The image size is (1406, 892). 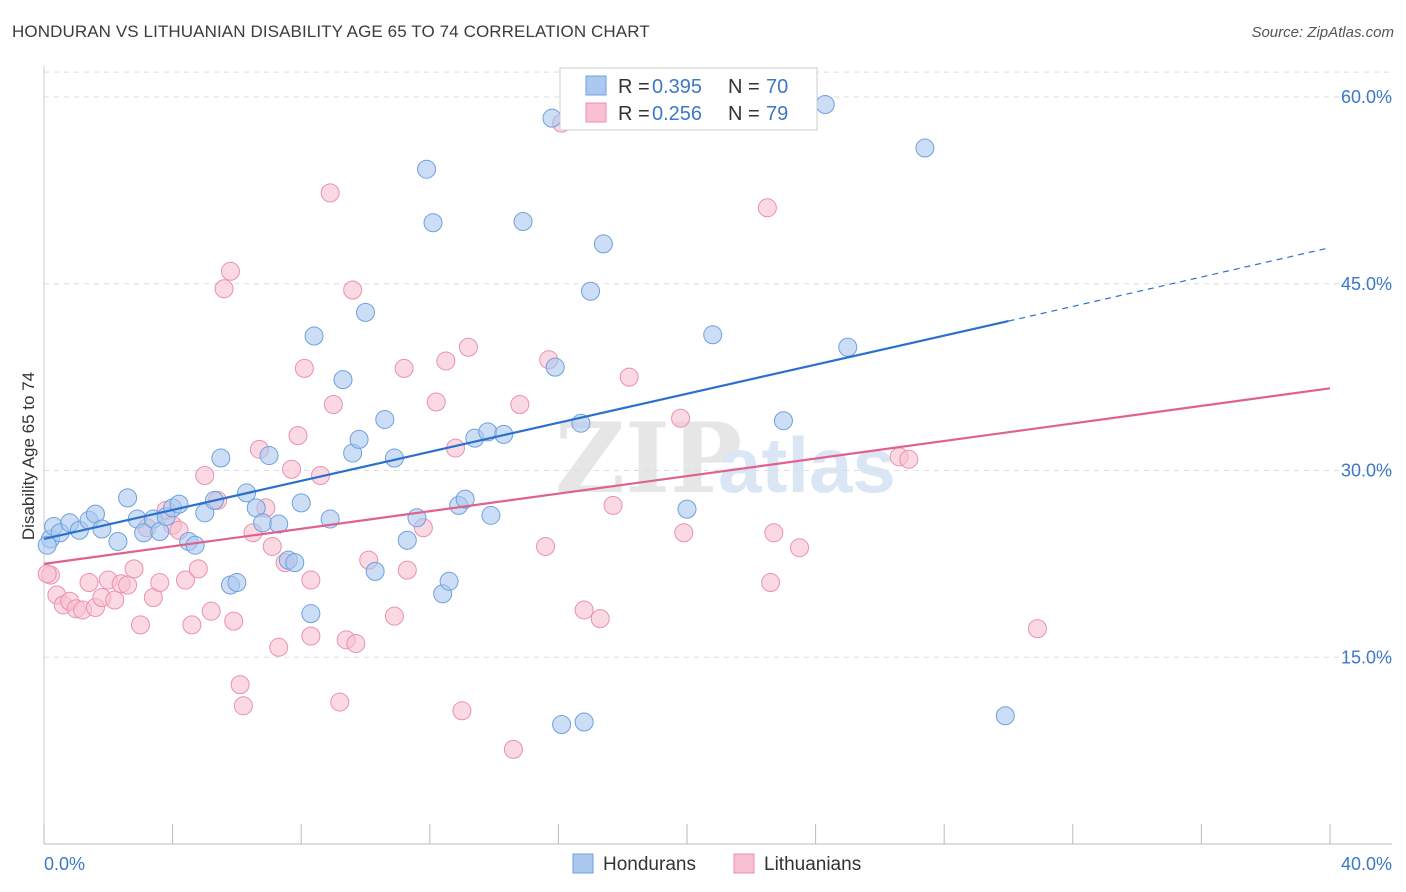 I want to click on bottom-legend-hondurans: Hondurans, so click(x=649, y=864).